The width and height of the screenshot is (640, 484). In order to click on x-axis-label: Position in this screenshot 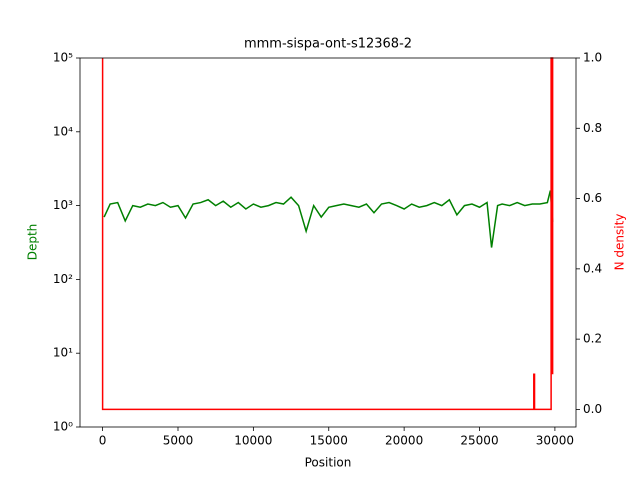, I will do `click(328, 463)`.